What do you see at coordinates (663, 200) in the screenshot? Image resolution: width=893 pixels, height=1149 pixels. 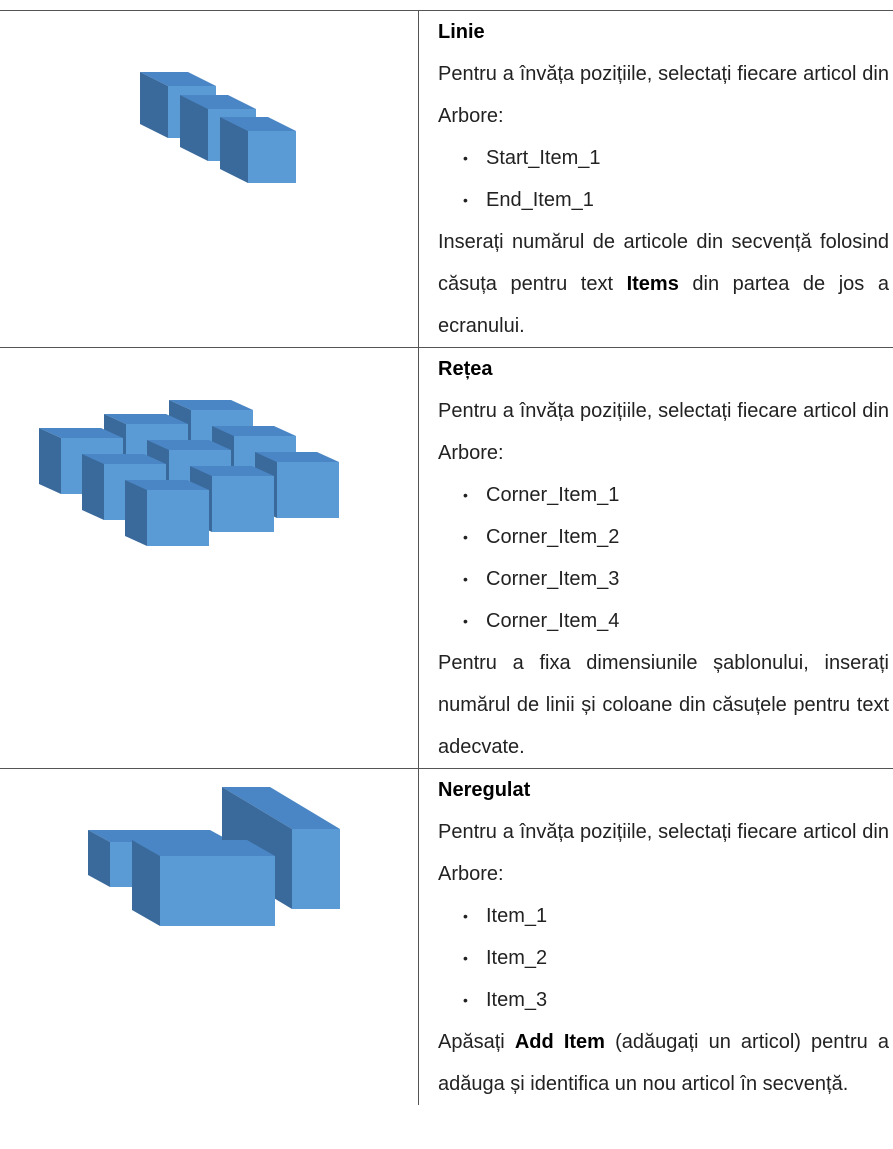 I see `bullet-item: End_Item_1` at bounding box center [663, 200].